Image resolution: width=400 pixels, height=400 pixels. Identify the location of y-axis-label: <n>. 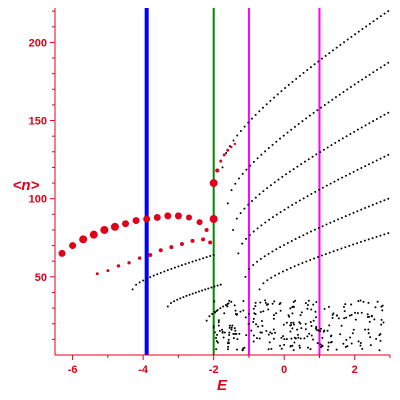
(26, 185).